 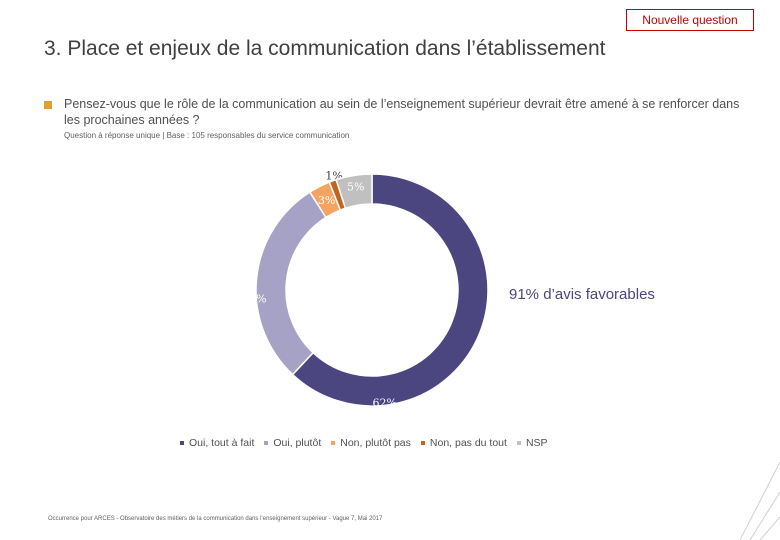 I want to click on legend-label-non-plutot-pas: Non, plutôt pas, so click(x=375, y=443).